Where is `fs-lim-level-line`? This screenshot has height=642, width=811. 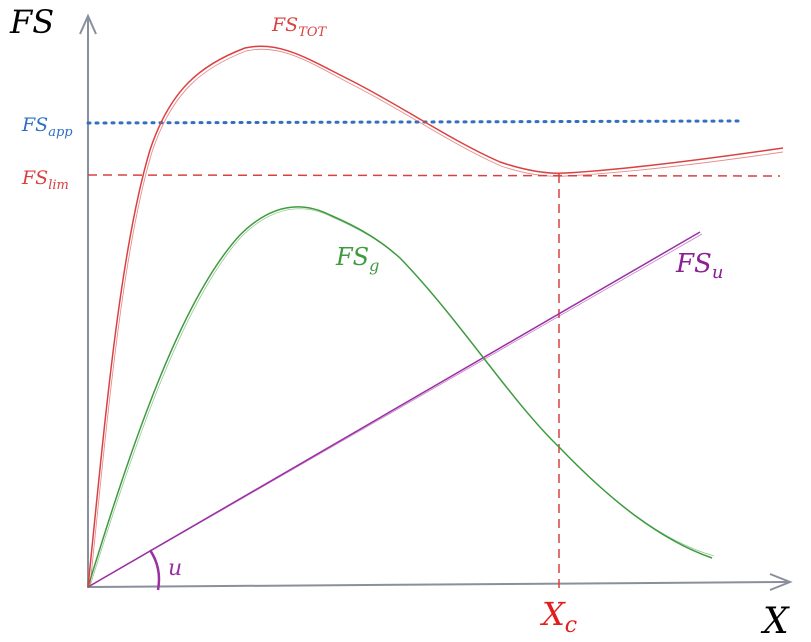
fs-lim-level-line is located at coordinates (434, 175).